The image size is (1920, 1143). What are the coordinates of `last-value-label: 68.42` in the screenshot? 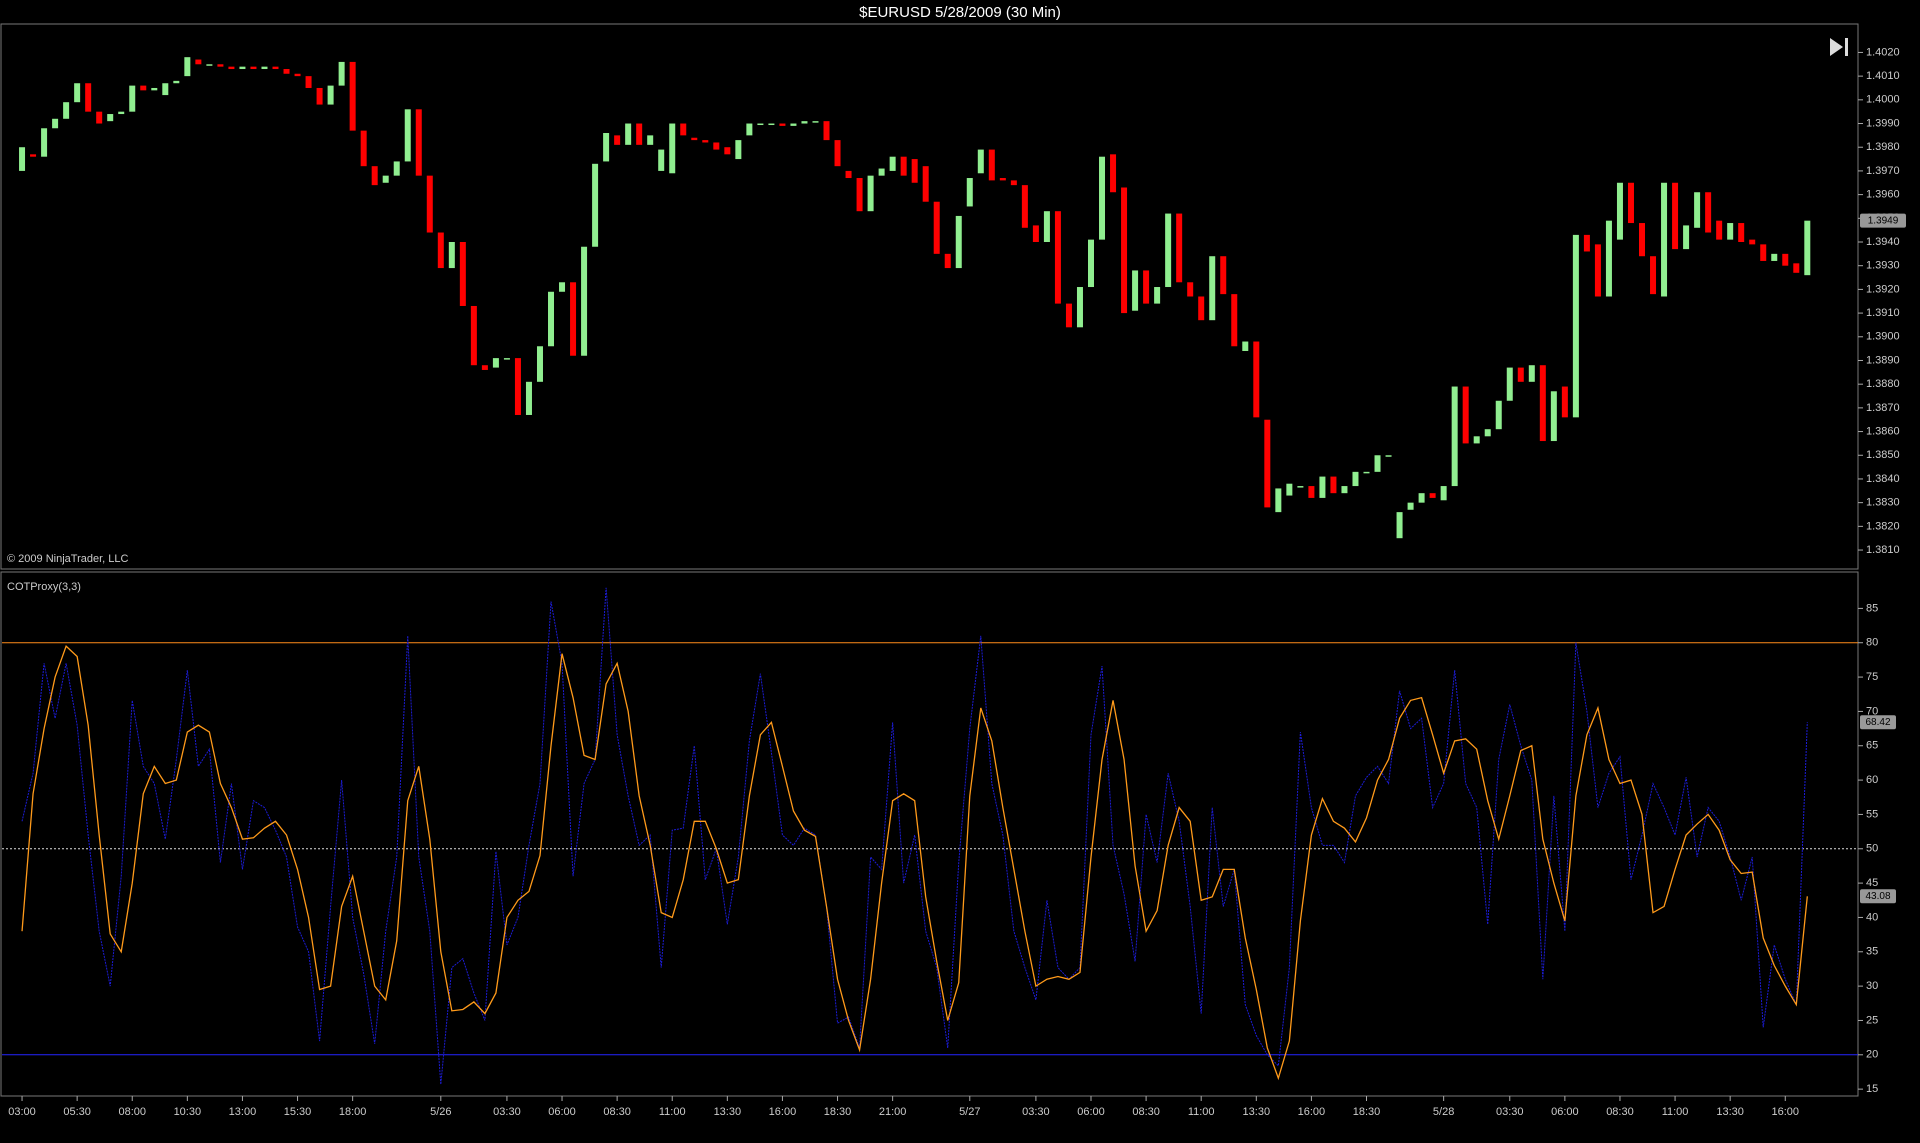 It's located at (1877, 722).